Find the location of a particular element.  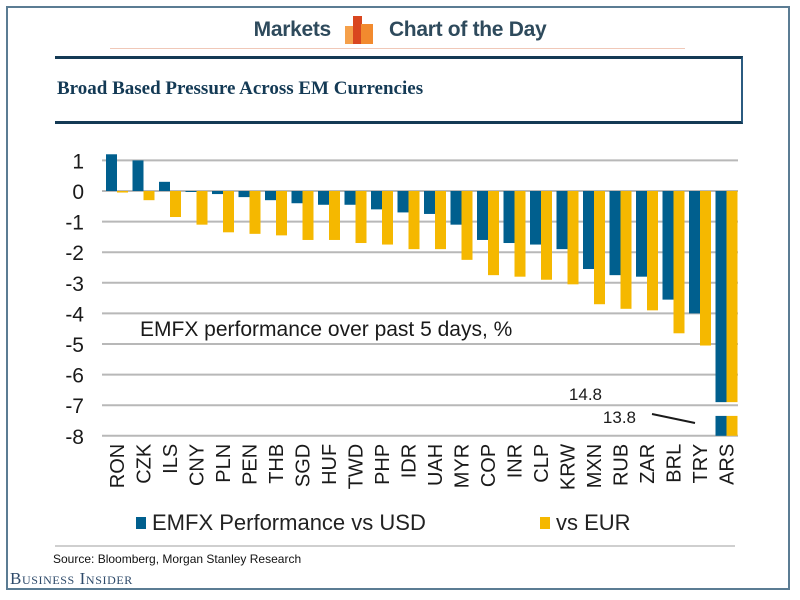

x-tick-label: SGD is located at coordinates (304, 465).